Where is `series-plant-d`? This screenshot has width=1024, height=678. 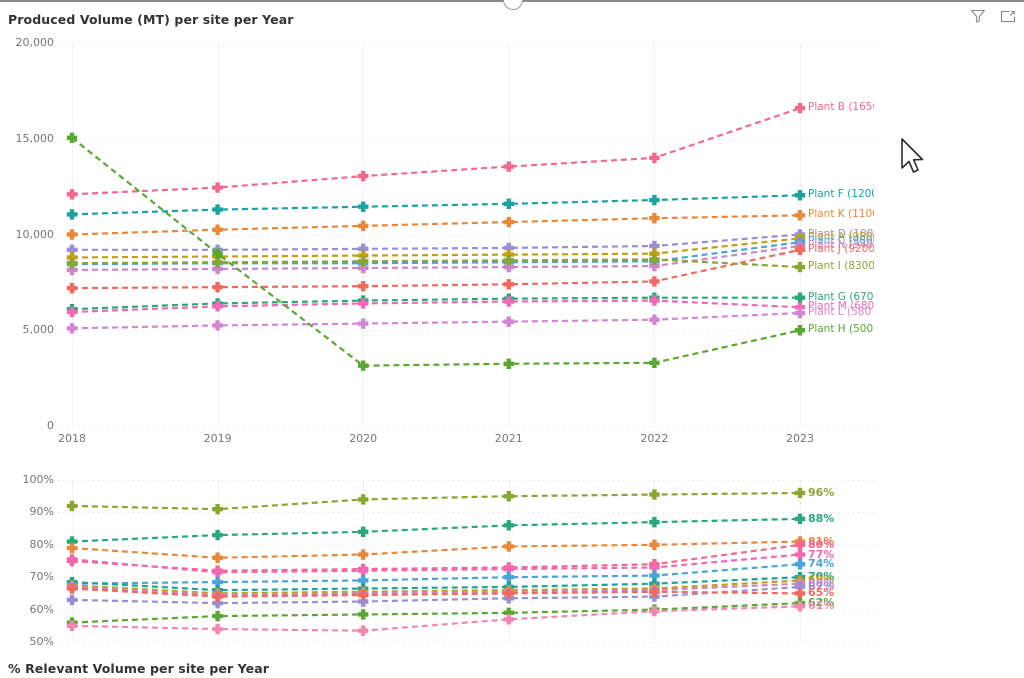 series-plant-d is located at coordinates (436, 242).